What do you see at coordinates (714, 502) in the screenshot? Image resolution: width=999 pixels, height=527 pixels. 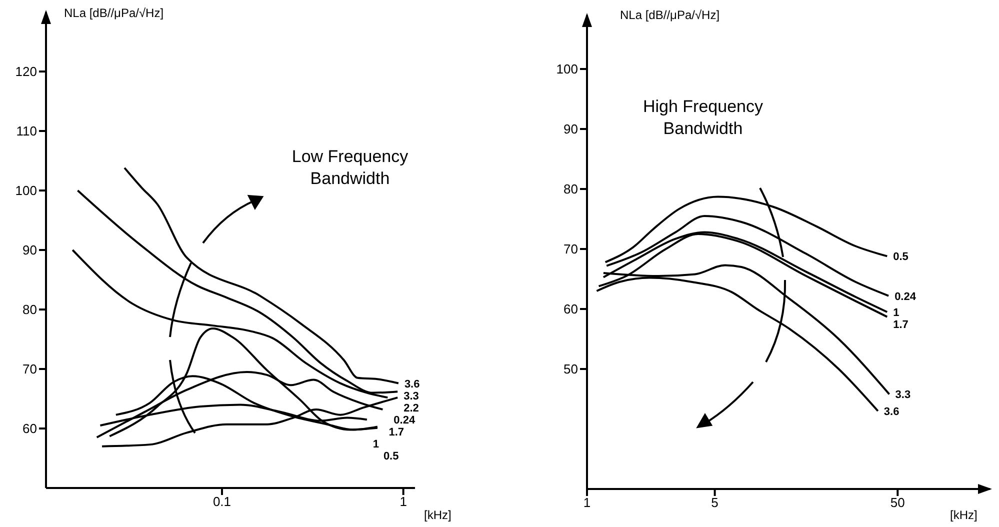 I see `x-tick-label: 5` at bounding box center [714, 502].